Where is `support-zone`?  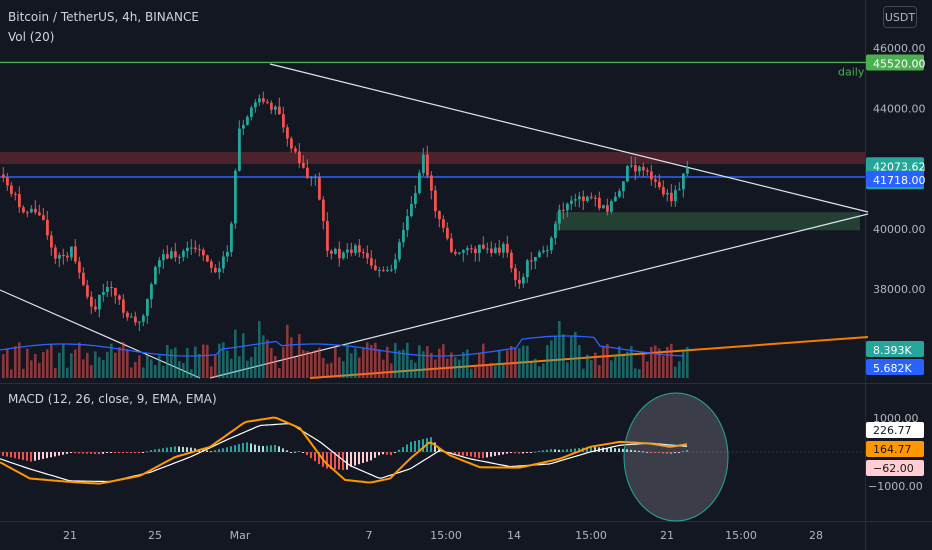
support-zone is located at coordinates (708, 221).